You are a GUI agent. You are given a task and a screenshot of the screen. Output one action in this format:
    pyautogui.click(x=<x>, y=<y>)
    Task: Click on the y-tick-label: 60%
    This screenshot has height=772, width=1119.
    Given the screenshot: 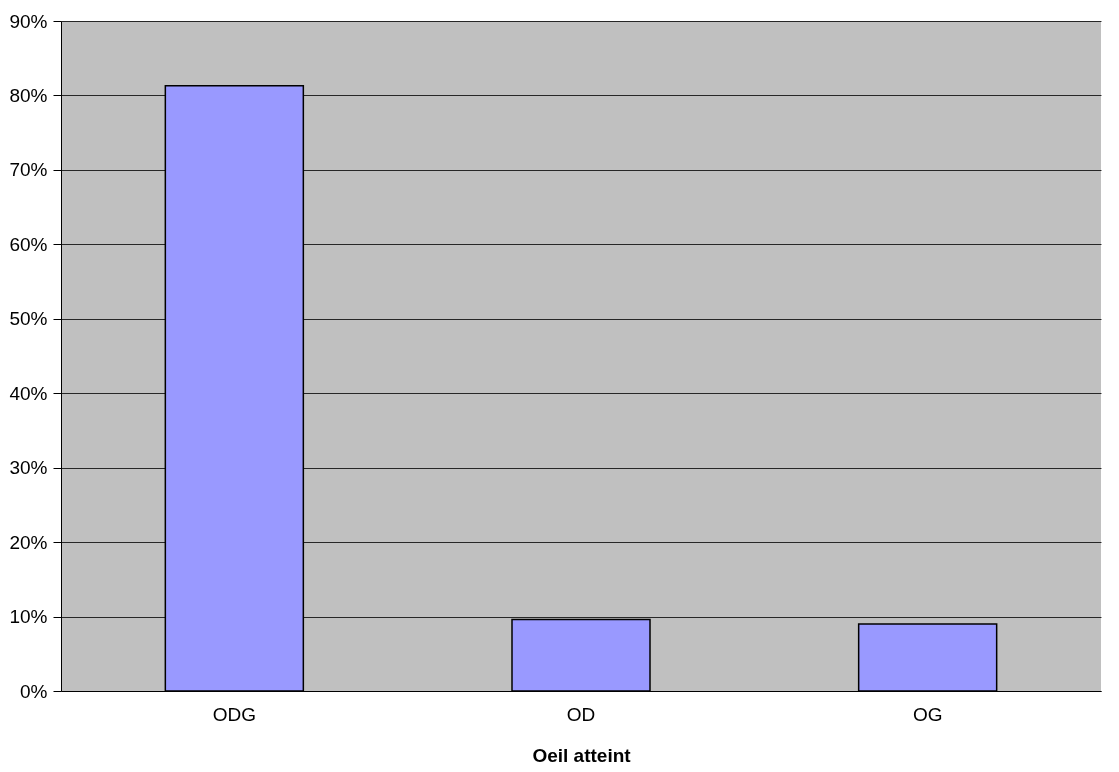 What is the action you would take?
    pyautogui.click(x=28, y=244)
    